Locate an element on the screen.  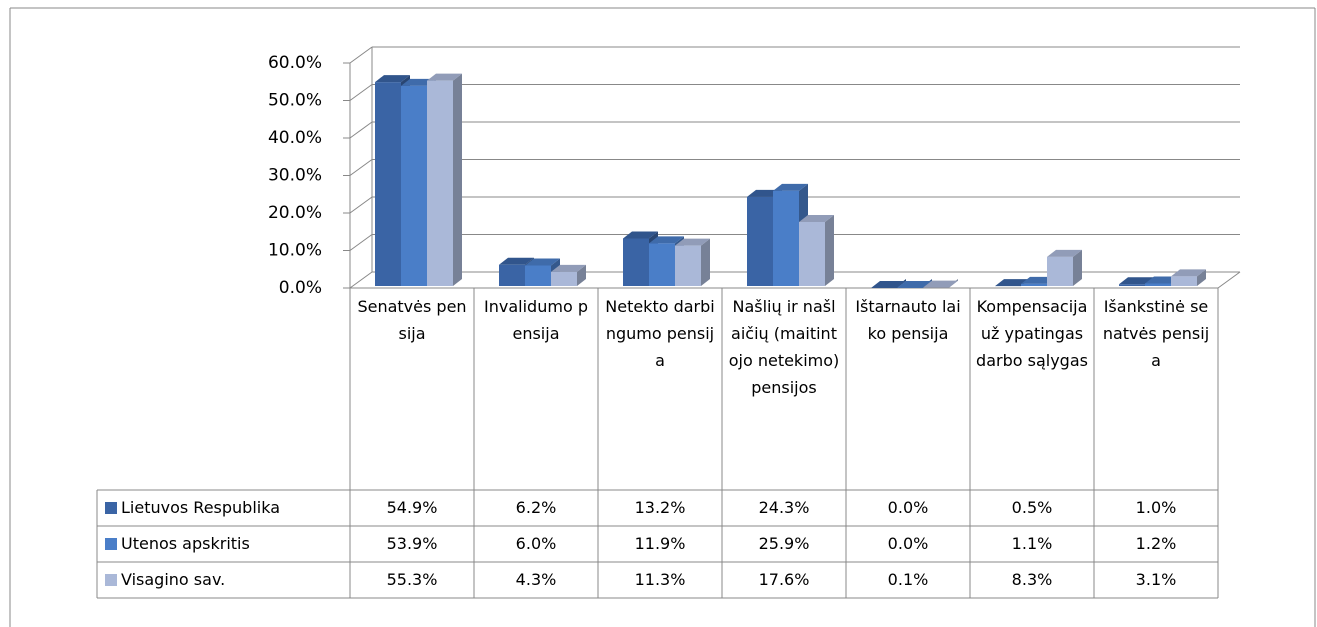
value-label: 55.3% is located at coordinates (412, 579).